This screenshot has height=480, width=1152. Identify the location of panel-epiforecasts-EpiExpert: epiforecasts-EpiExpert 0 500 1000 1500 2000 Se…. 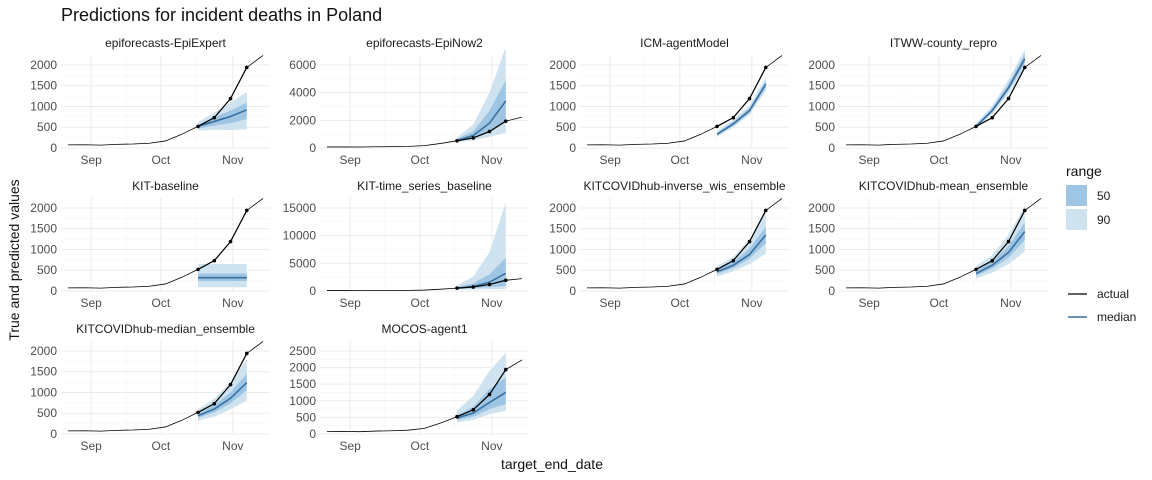
(150, 101).